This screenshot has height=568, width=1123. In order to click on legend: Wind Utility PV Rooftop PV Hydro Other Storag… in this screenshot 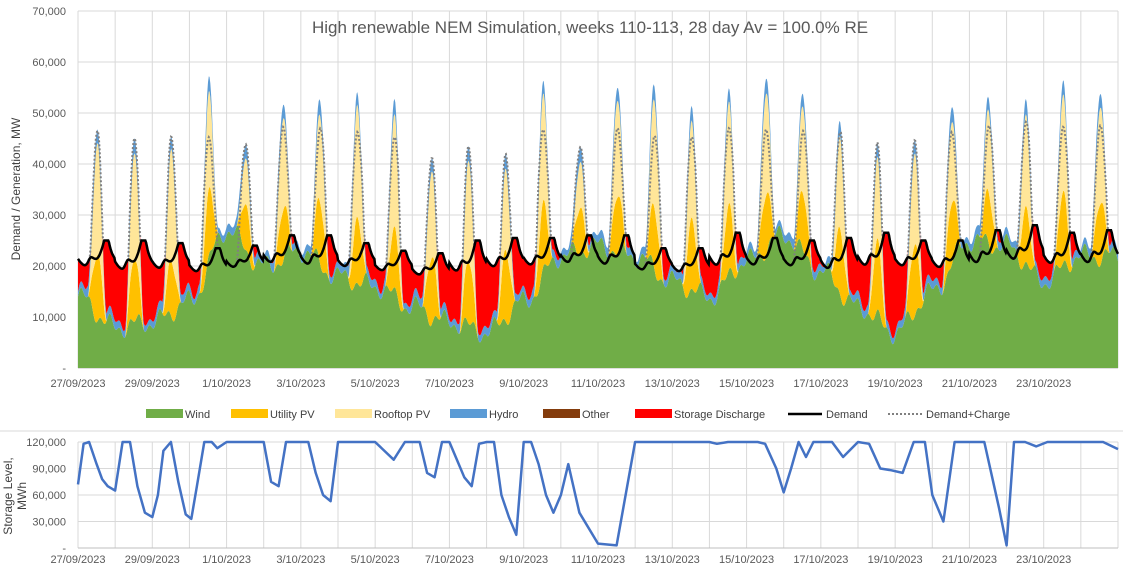, I will do `click(578, 415)`.